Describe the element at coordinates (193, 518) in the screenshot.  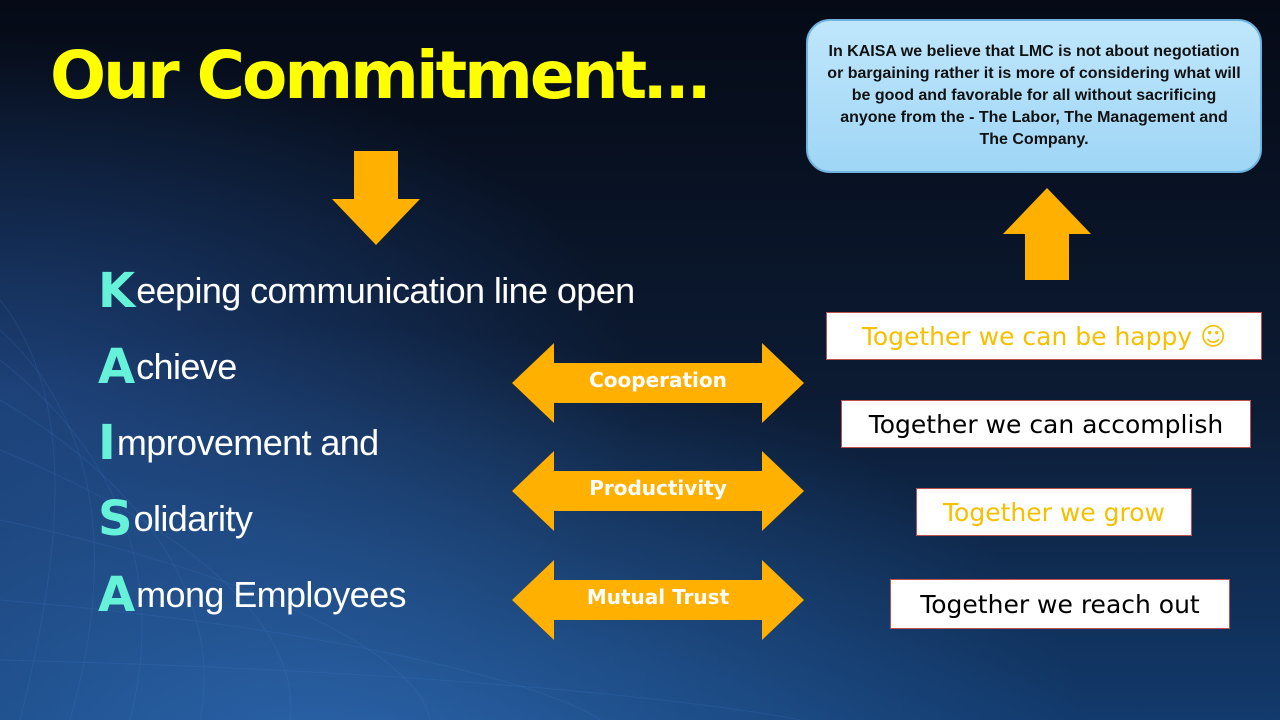
I see `kaisa-word: olidarity` at that location.